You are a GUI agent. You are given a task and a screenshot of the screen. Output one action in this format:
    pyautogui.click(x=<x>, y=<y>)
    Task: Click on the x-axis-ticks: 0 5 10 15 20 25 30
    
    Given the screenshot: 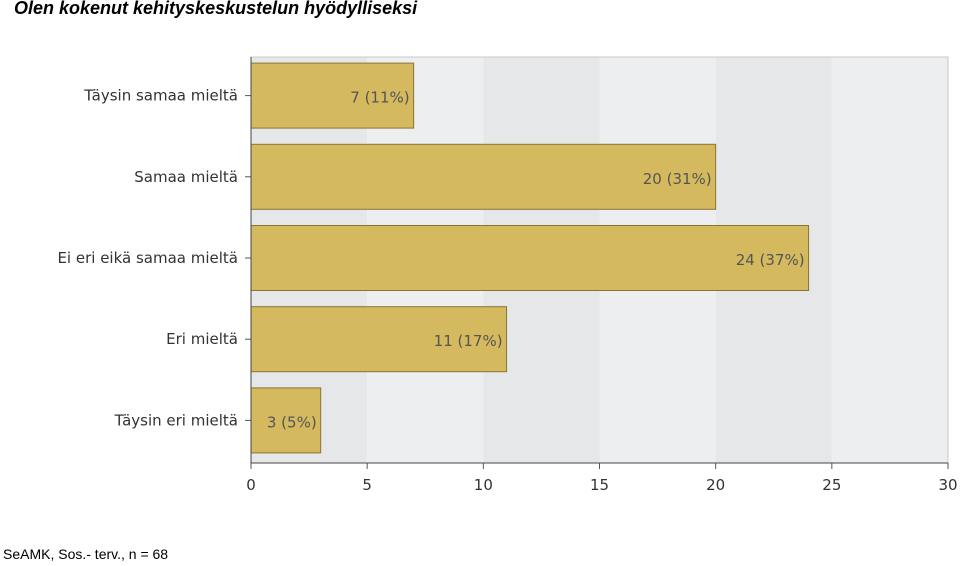 What is the action you would take?
    pyautogui.click(x=602, y=478)
    